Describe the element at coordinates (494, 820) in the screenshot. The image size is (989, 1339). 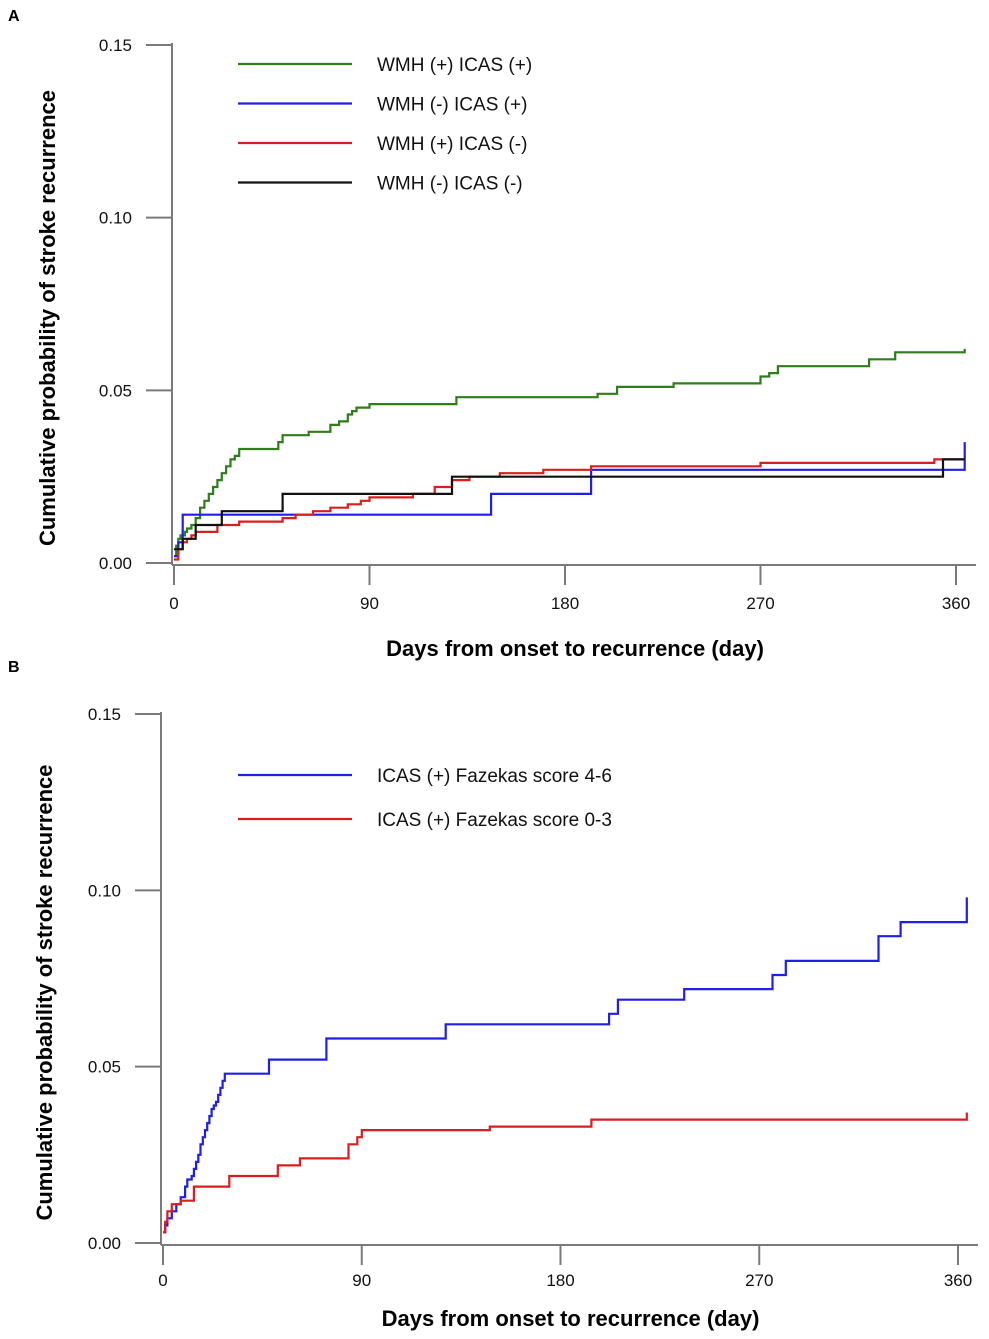
I see `legend-label-2: ICAS (+) Fazekas score 0-3` at that location.